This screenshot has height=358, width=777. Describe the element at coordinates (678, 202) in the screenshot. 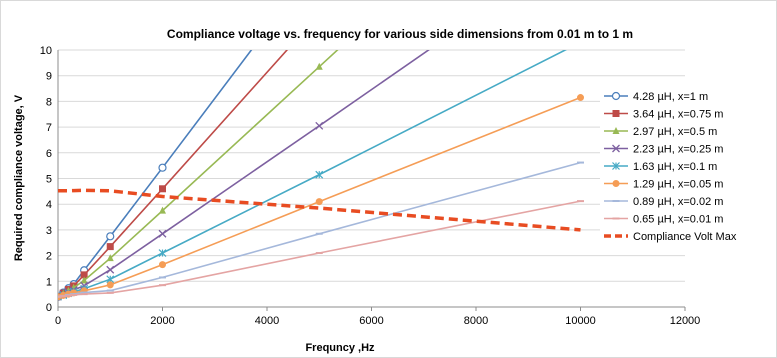

I see `legend-label: 0.89 µH, x=0.02 m` at that location.